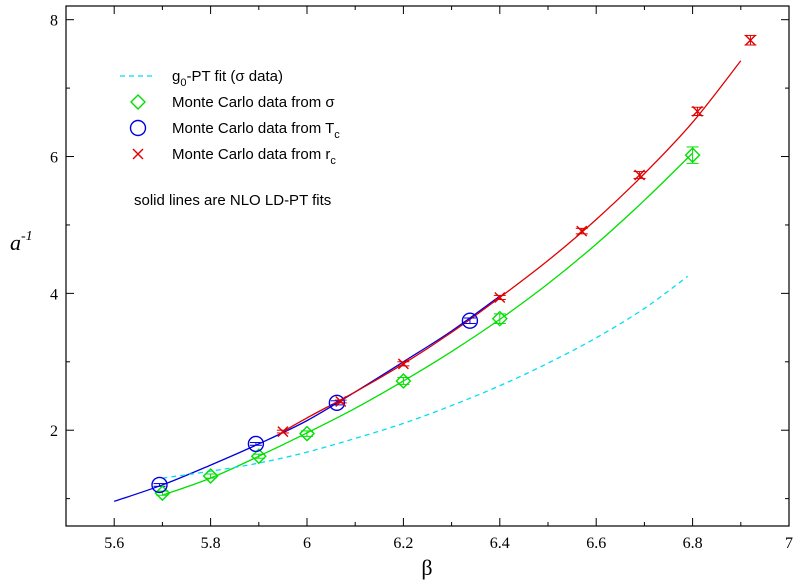  I want to click on legend-label-text: Monte Carlo data from T, so click(253, 128).